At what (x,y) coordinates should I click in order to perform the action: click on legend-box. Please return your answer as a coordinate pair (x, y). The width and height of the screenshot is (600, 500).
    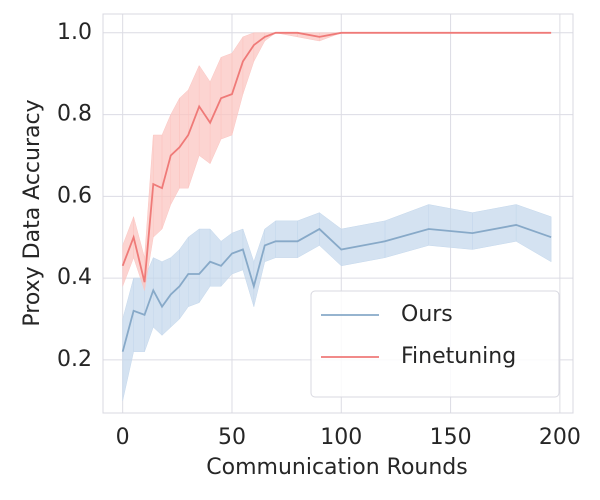
    Looking at the image, I should click on (435, 344).